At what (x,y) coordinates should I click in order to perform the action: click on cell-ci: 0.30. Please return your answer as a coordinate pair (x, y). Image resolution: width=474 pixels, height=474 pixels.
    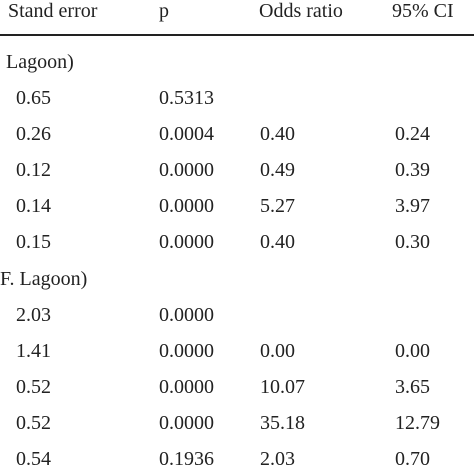
    Looking at the image, I should click on (412, 242).